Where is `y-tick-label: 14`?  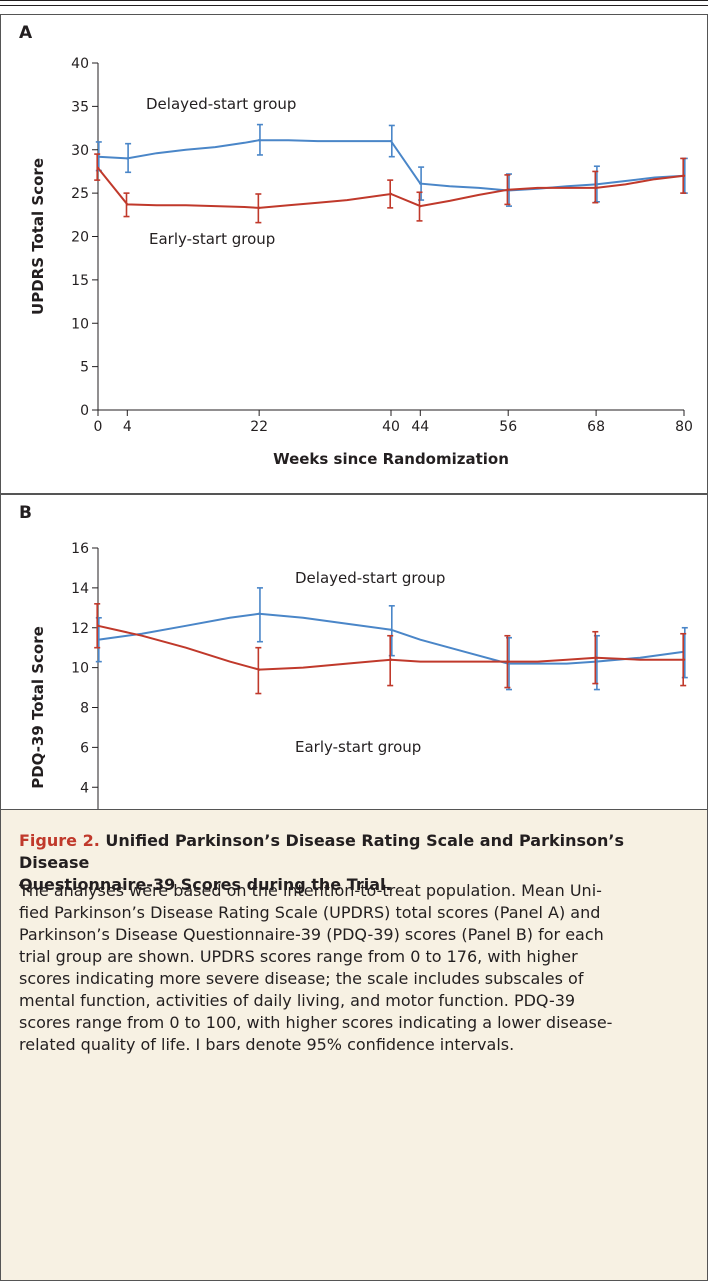
y-tick-label: 14 is located at coordinates (80, 589).